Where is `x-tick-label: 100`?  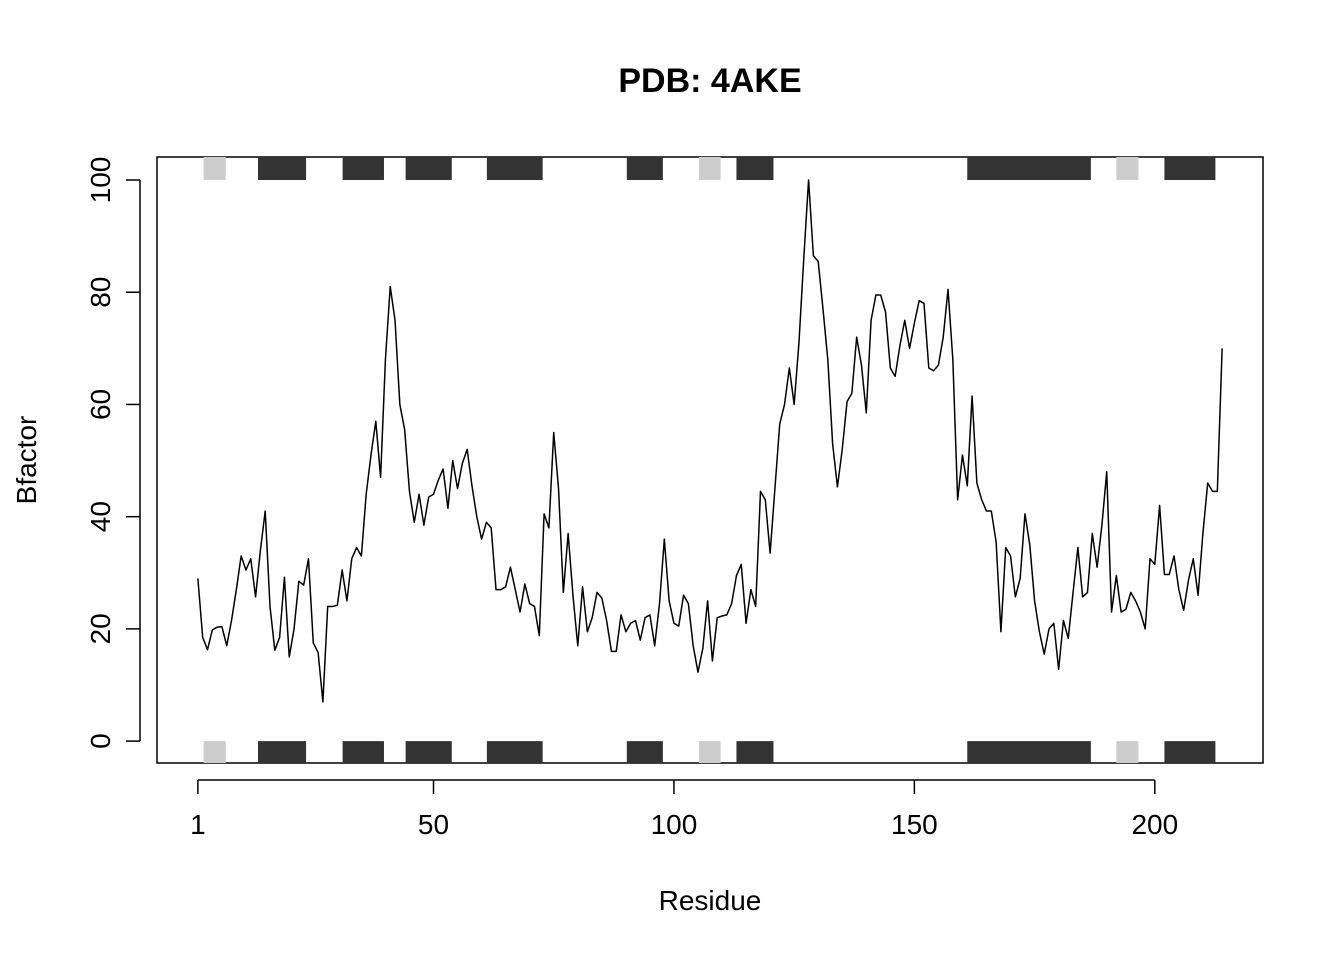
x-tick-label: 100 is located at coordinates (674, 824).